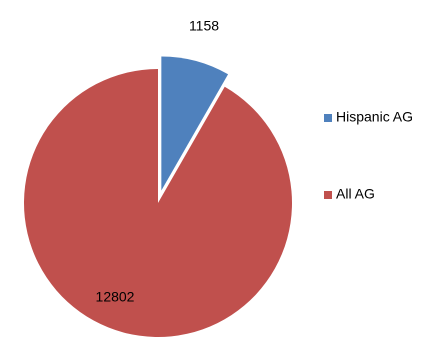 The image size is (430, 338). I want to click on data-label: 12802, so click(115, 297).